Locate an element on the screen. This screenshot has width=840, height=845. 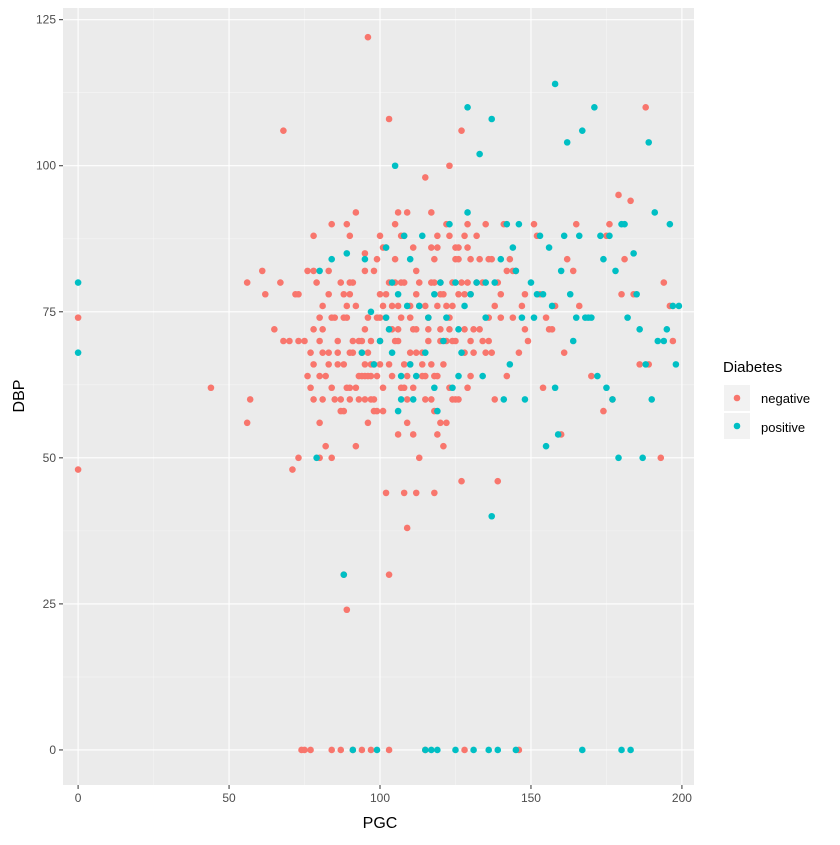
legend-label-positive: positive is located at coordinates (783, 427).